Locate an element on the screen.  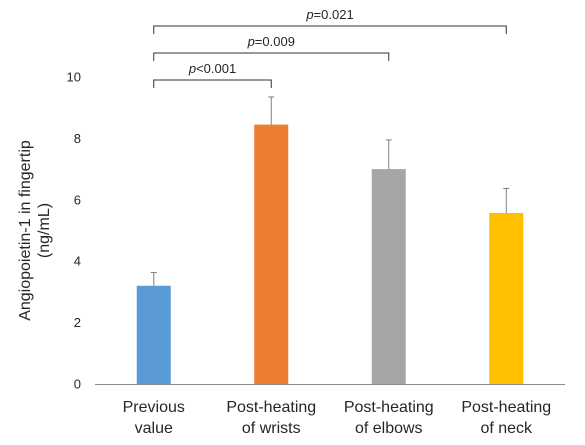
category-label: Post-heating of neck is located at coordinates (506, 418).